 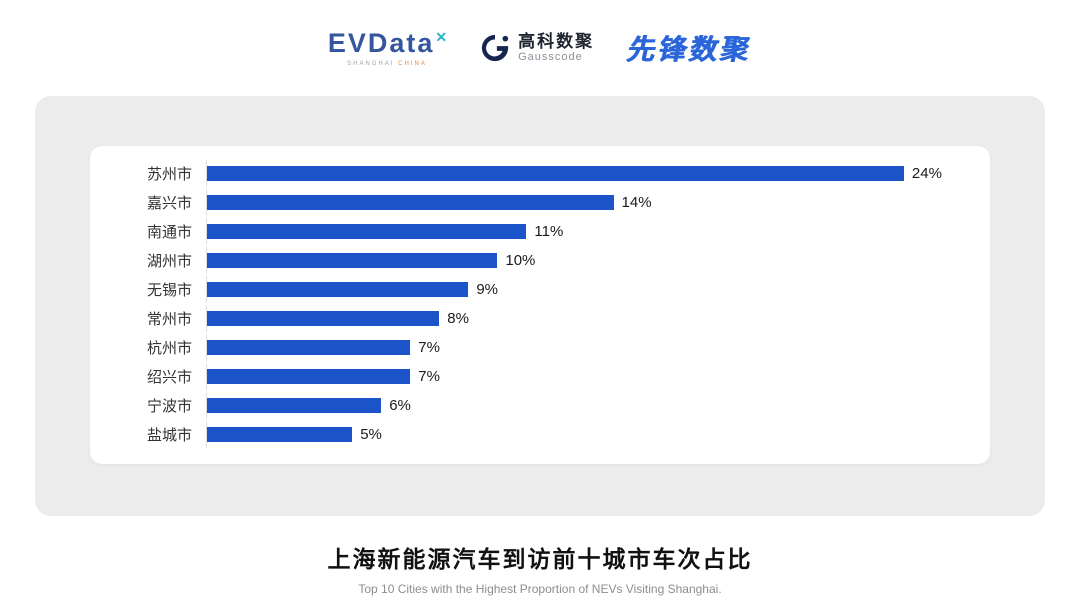 What do you see at coordinates (584, 405) in the screenshot?
I see `bar-zone: 6%` at bounding box center [584, 405].